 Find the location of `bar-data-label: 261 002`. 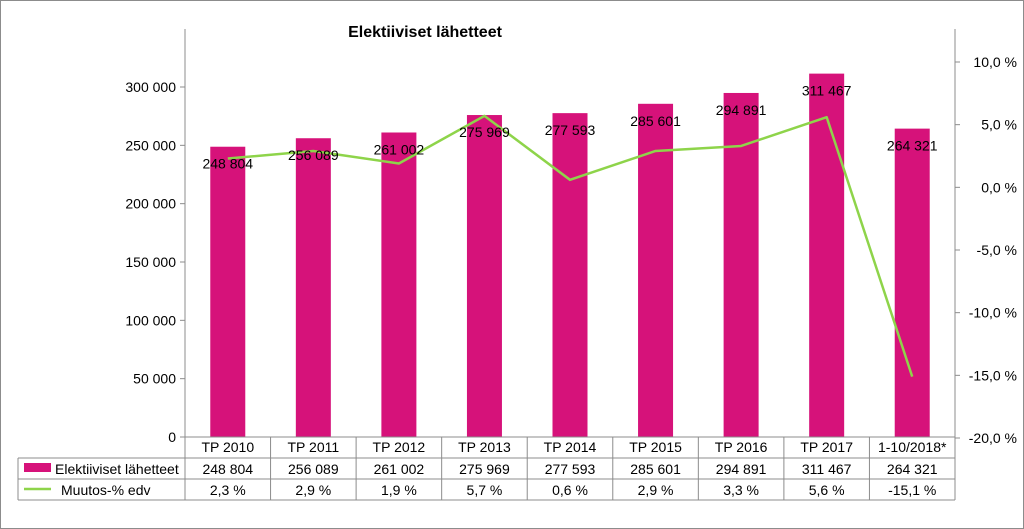

bar-data-label: 261 002 is located at coordinates (399, 149).